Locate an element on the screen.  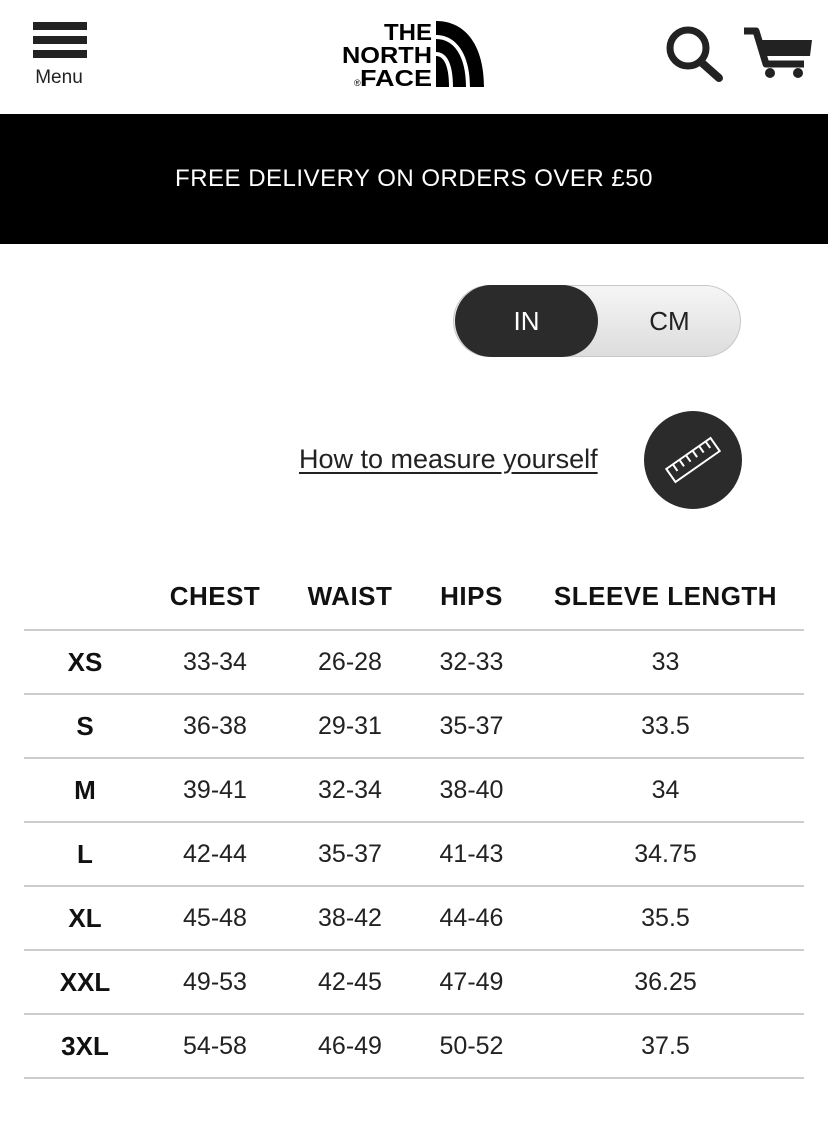
cell-size: XL is located at coordinates (85, 918).